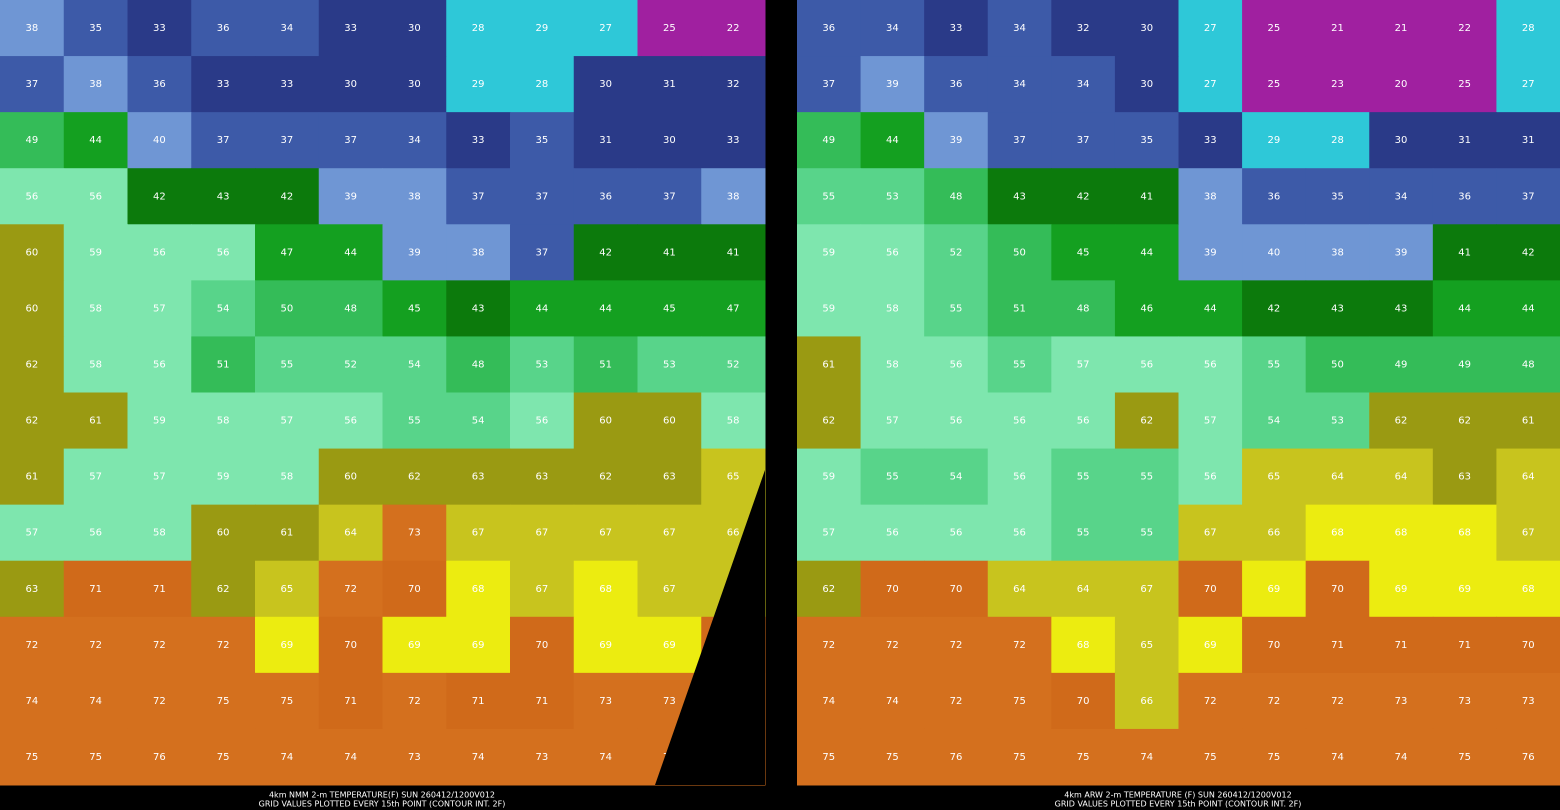 This screenshot has width=1560, height=810. I want to click on temperature-value: 33, so click(1210, 140).